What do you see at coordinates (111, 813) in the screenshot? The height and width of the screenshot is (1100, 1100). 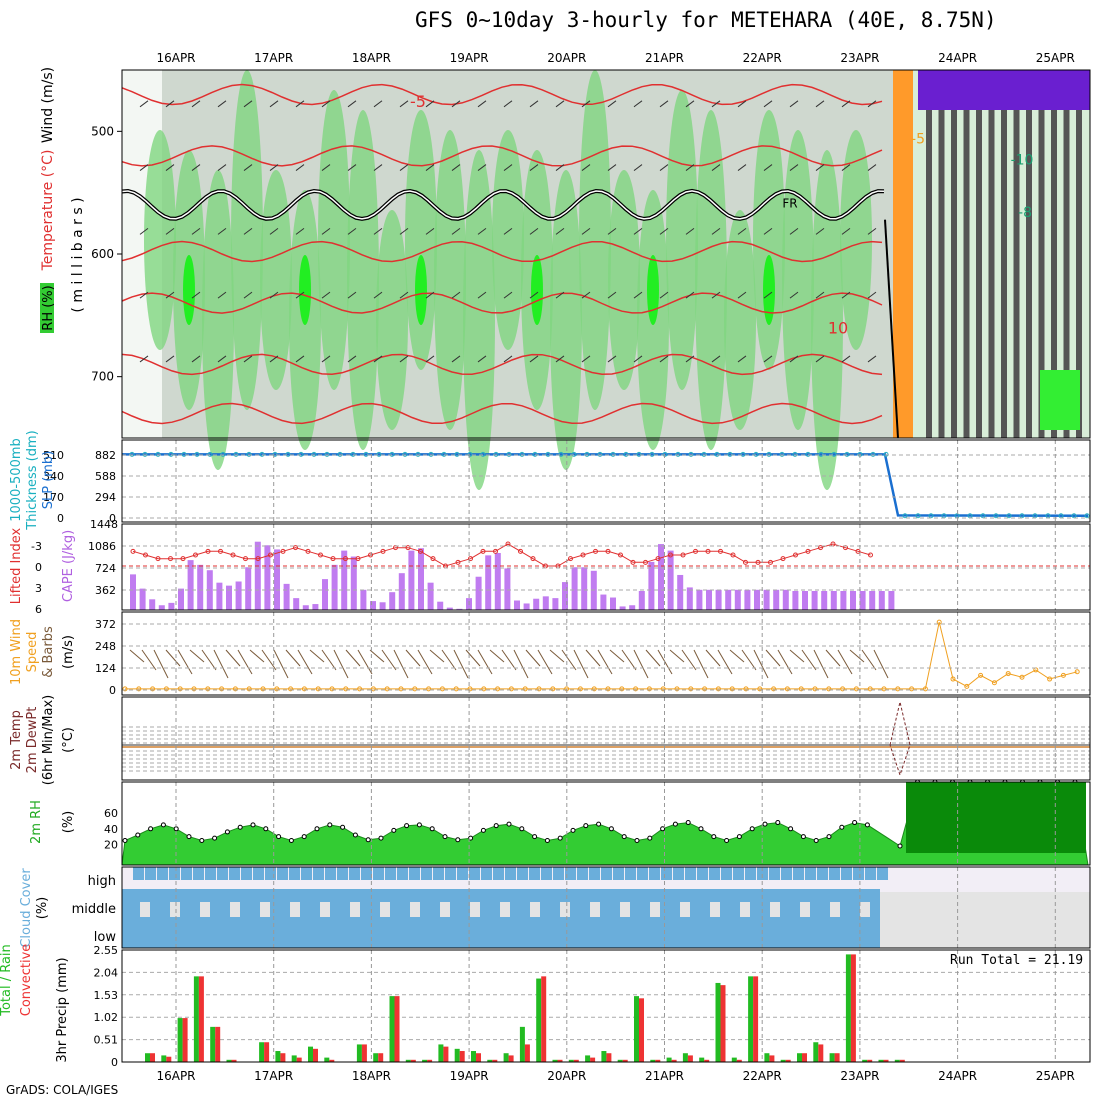 I see `rh-ytick: 60` at bounding box center [111, 813].